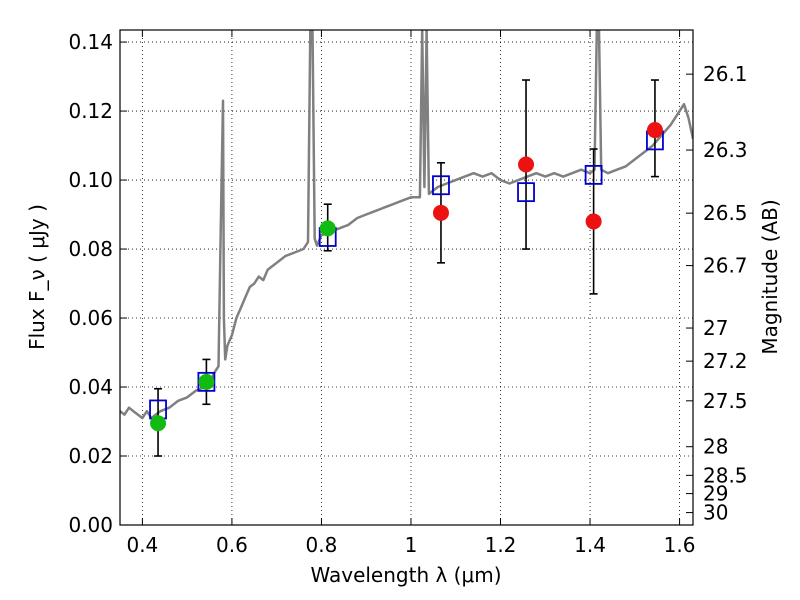 The height and width of the screenshot is (600, 800). Describe the element at coordinates (590, 545) in the screenshot. I see `x-tick-label: 1.4` at that location.